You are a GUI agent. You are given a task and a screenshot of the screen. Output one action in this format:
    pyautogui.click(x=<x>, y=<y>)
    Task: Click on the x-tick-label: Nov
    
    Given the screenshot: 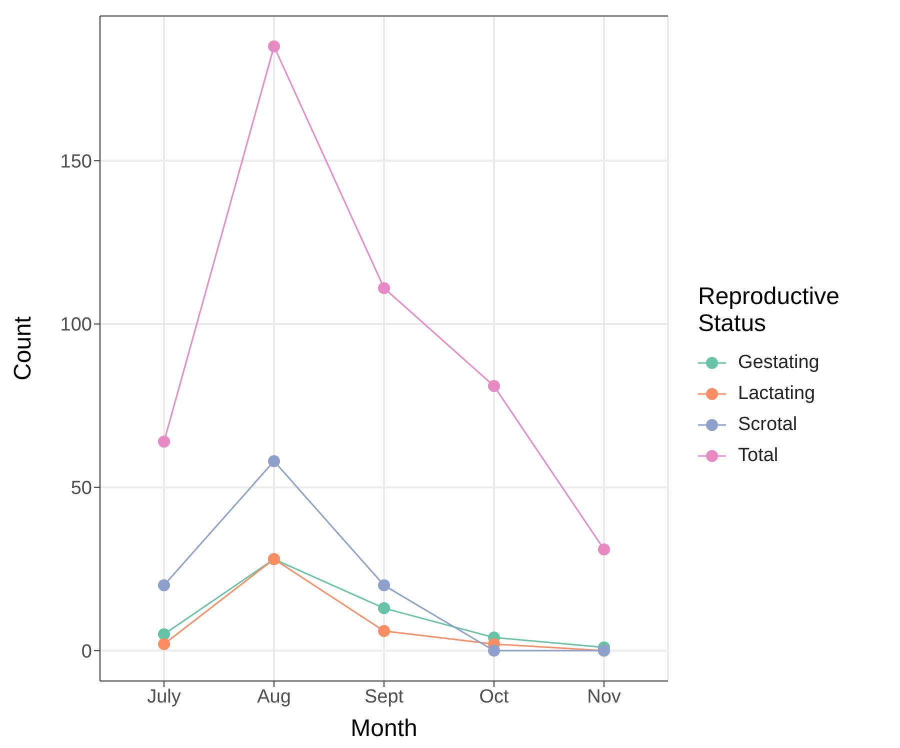 What is the action you would take?
    pyautogui.click(x=604, y=697)
    